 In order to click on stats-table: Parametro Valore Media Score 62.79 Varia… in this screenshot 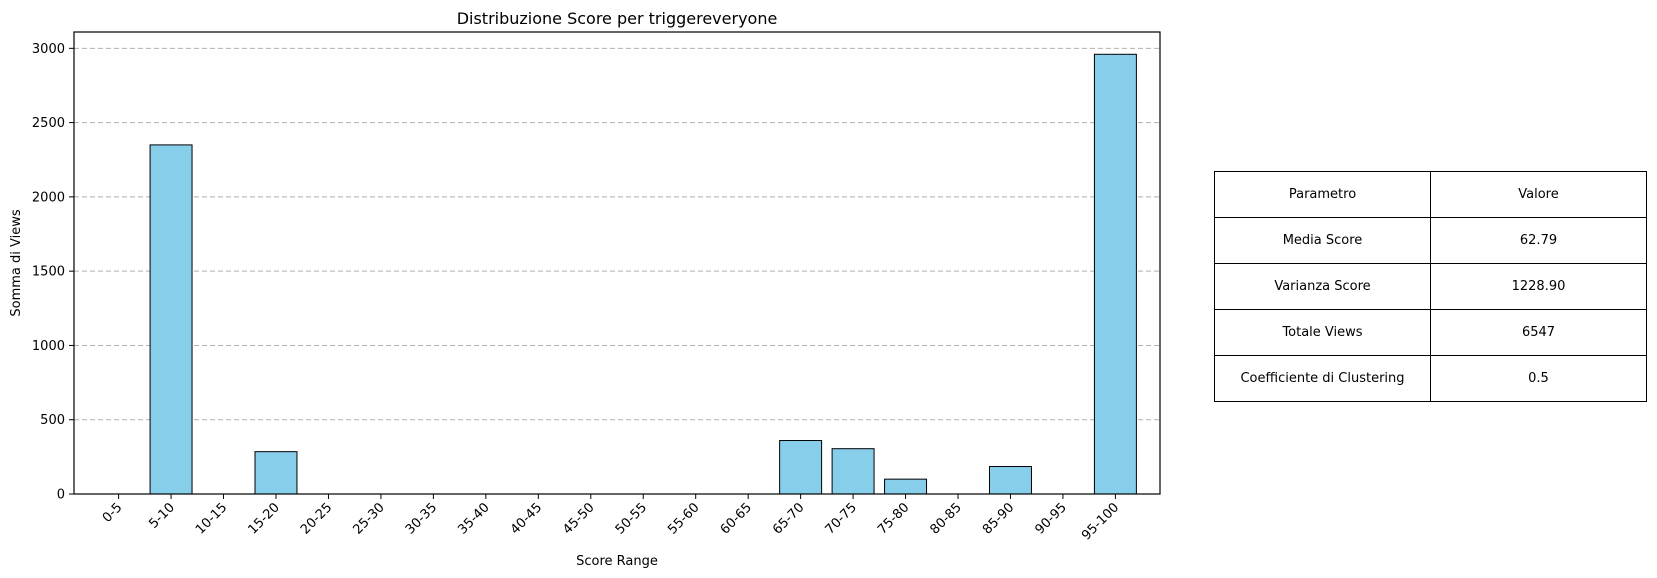, I will do `click(1430, 286)`.